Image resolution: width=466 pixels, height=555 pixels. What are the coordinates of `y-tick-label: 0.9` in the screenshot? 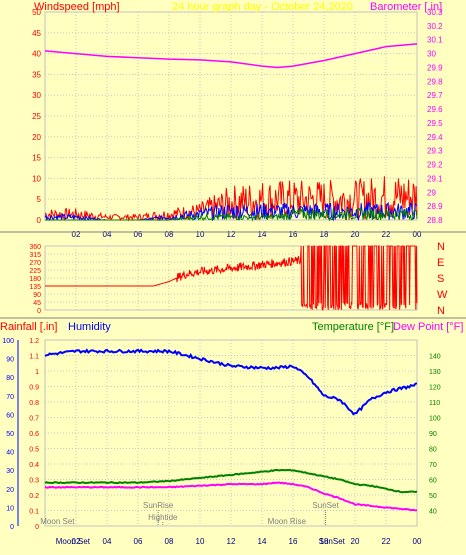 It's located at (34, 388).